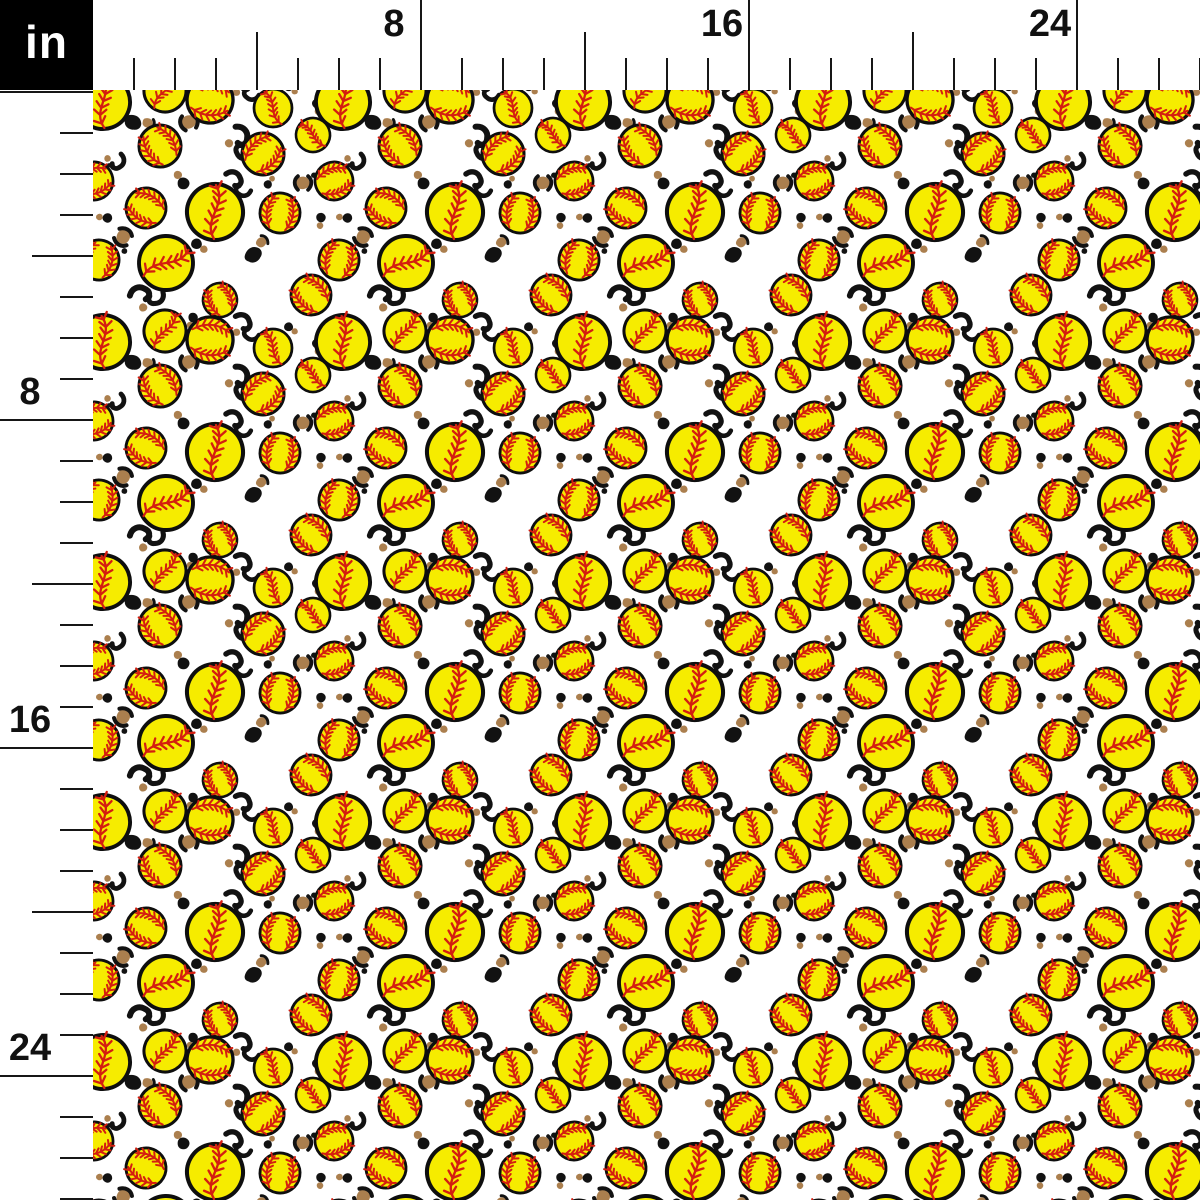 This screenshot has width=1200, height=1200. I want to click on unit-badge: in, so click(46, 45).